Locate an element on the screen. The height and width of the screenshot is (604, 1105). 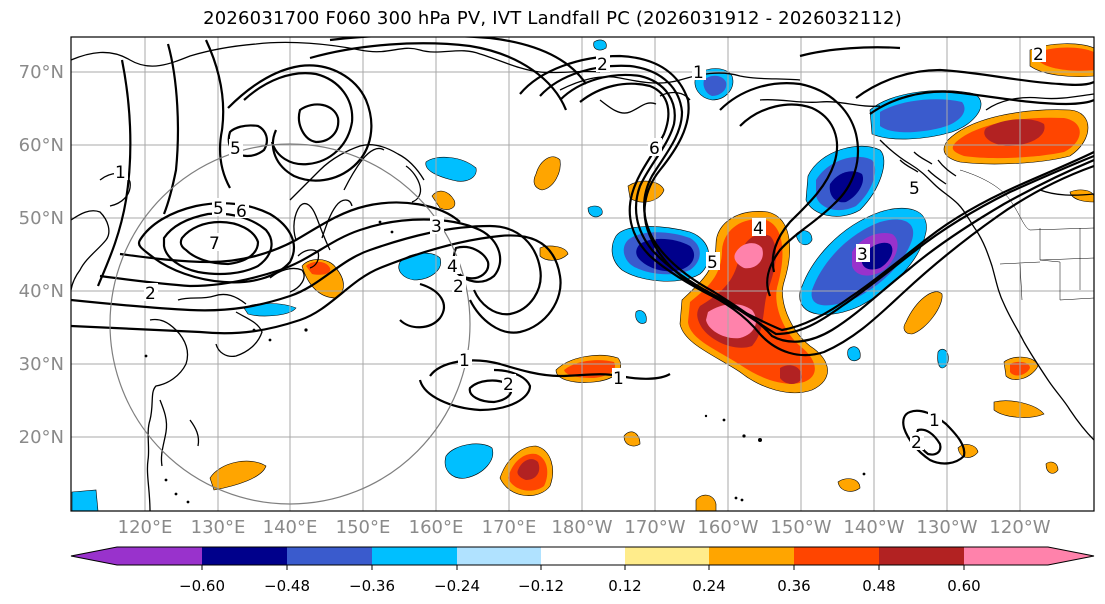
contour-label-2f: 2 is located at coordinates (1038, 55).